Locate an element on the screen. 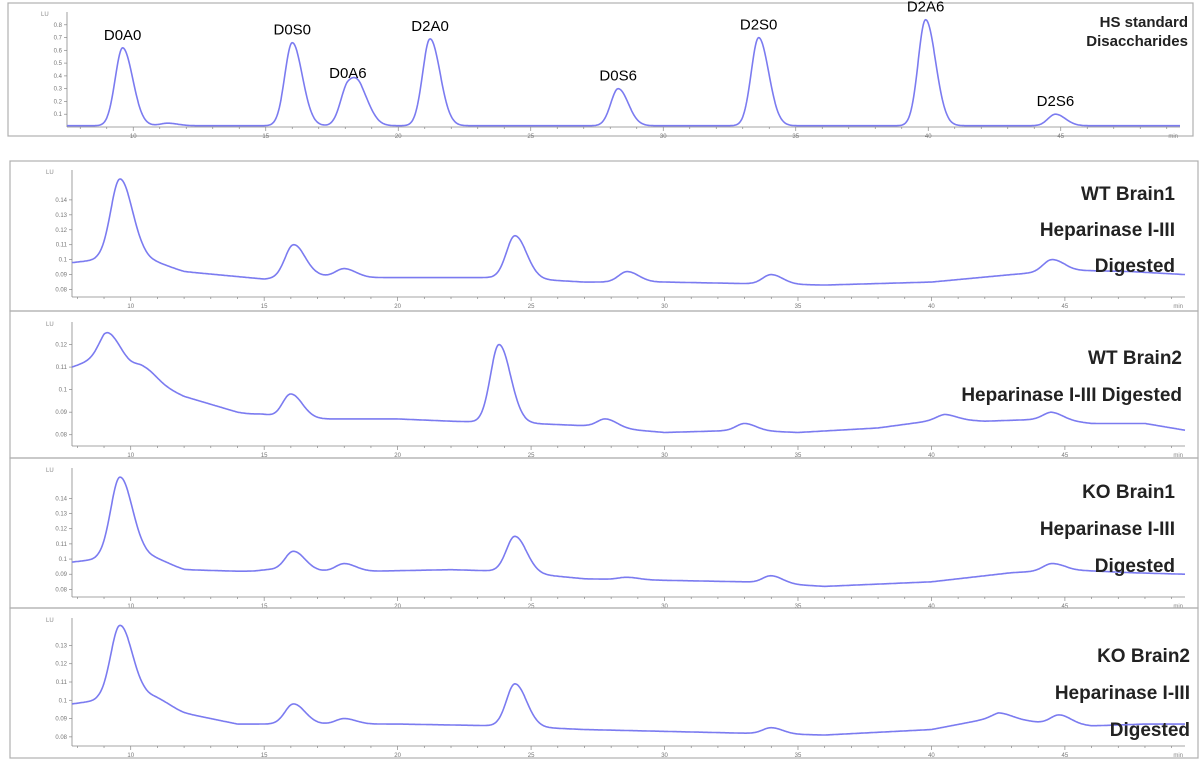 The image size is (1203, 761). panel-title-line: WT Brain2 is located at coordinates (1135, 358).